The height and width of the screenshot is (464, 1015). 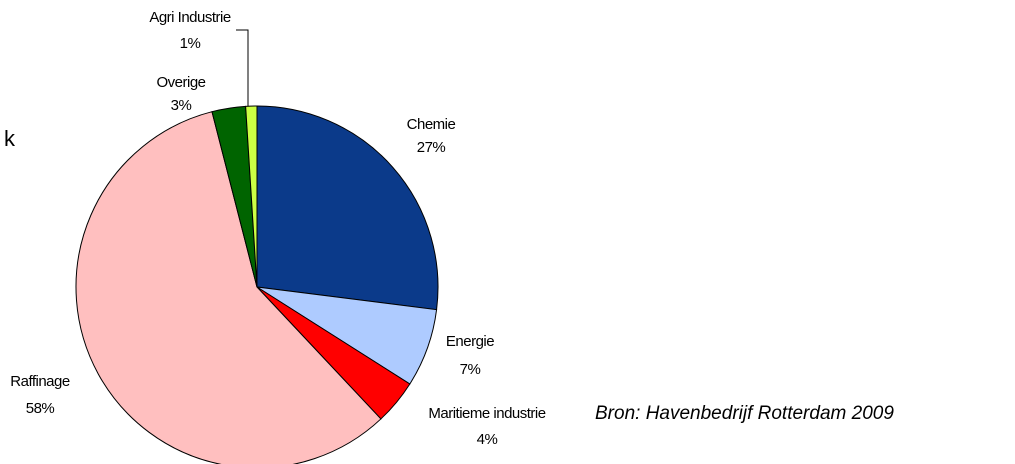 What do you see at coordinates (487, 439) in the screenshot?
I see `slice-value-label: 4%` at bounding box center [487, 439].